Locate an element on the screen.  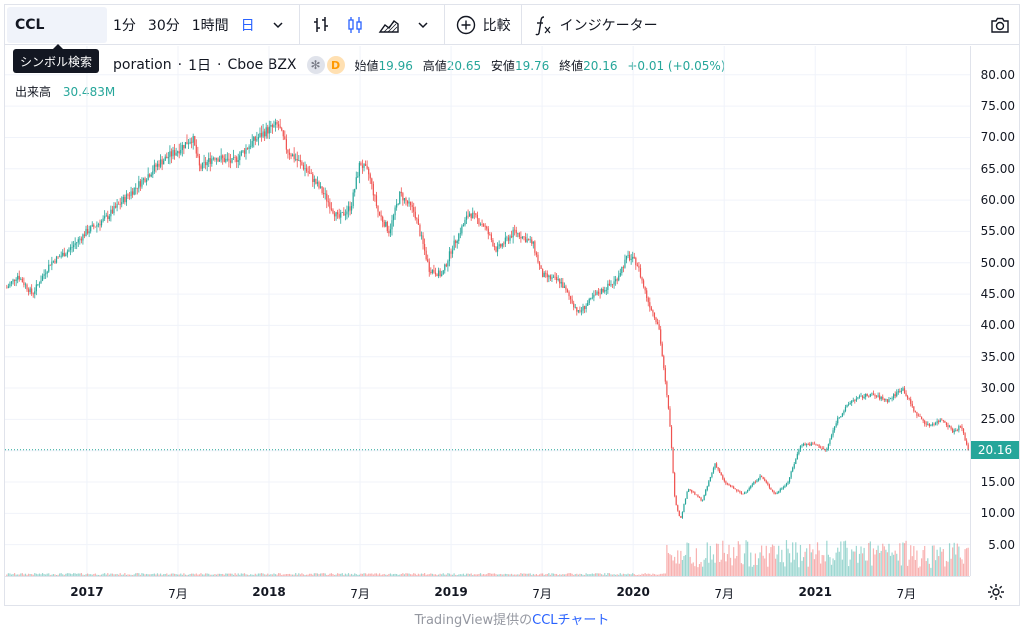
delayed-badge: D is located at coordinates (335, 65).